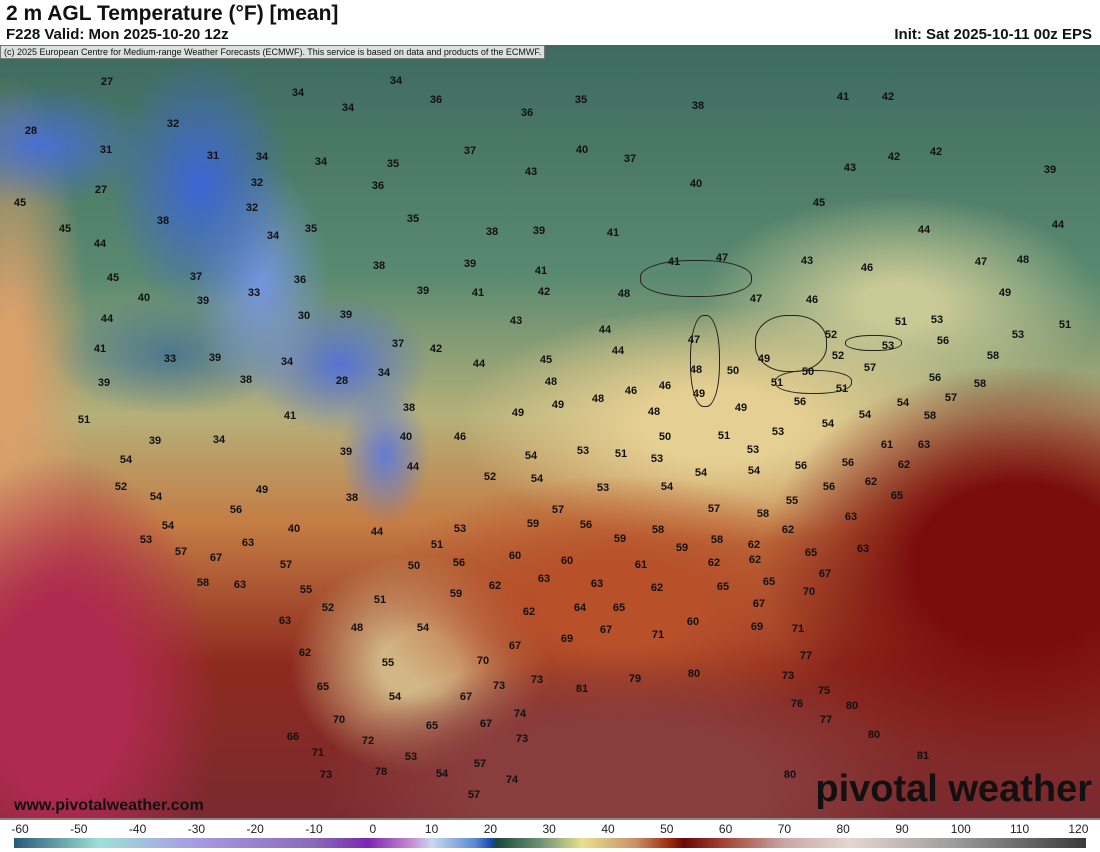 Image resolution: width=1100 pixels, height=852 pixels. I want to click on pivotal-weather-logo: pivotal weather, so click(953, 789).